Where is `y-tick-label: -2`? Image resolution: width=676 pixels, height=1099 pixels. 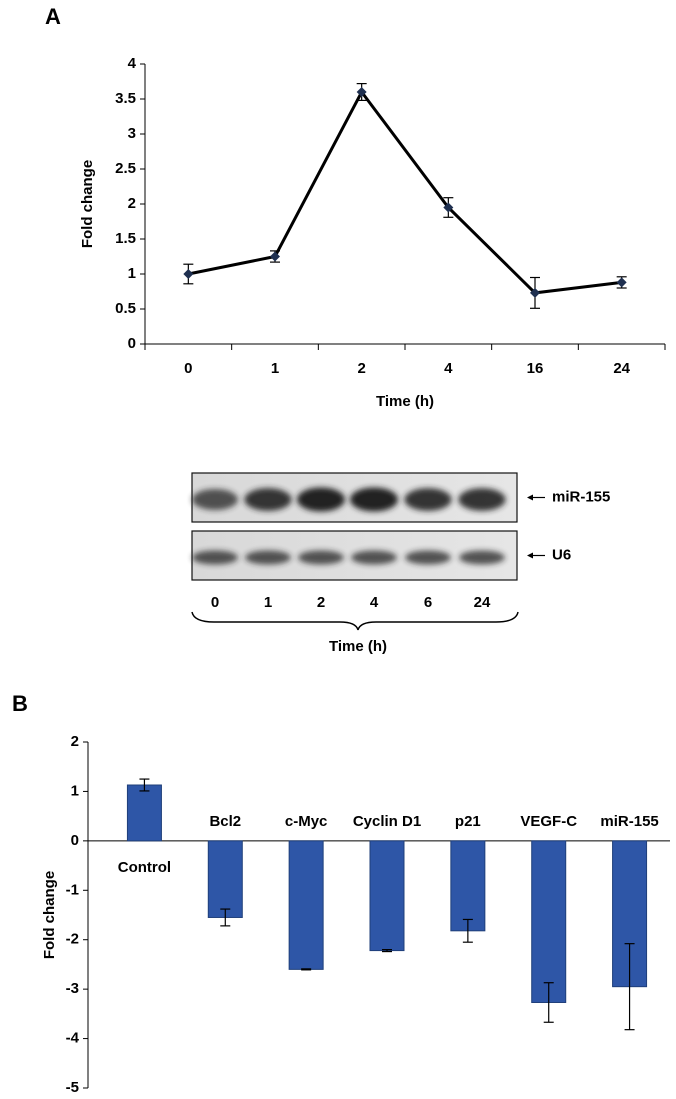
y-tick-label: -2 is located at coordinates (72, 939).